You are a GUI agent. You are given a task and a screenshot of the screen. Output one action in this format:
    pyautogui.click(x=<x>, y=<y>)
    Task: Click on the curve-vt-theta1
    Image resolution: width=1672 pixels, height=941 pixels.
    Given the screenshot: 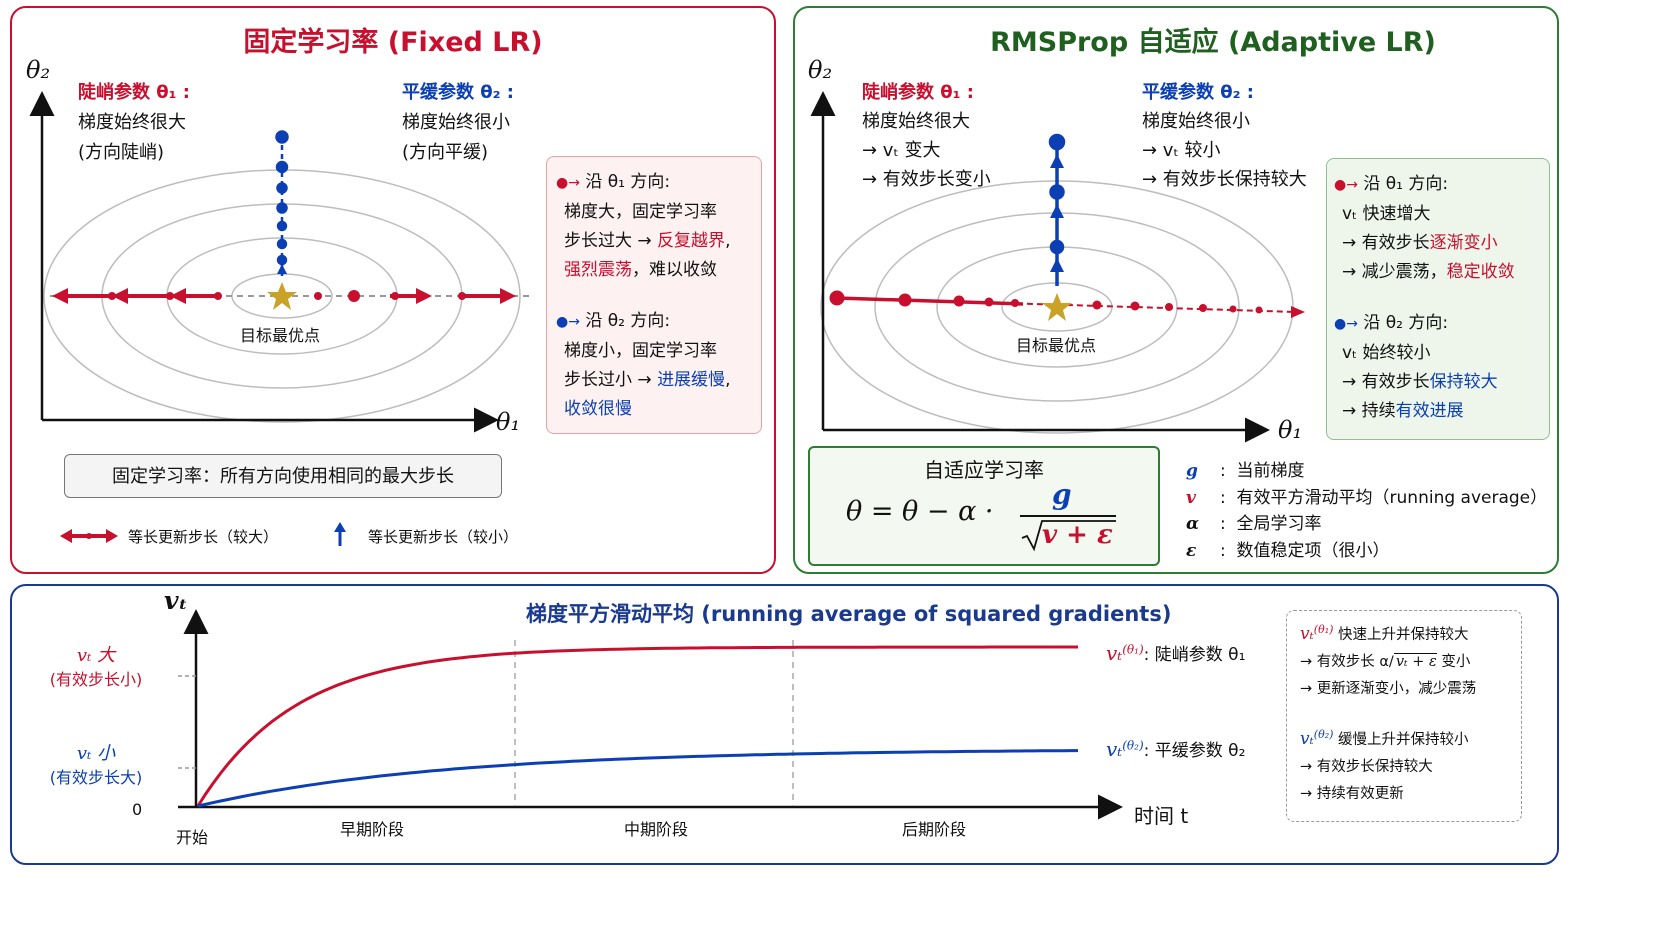 What is the action you would take?
    pyautogui.click(x=637, y=726)
    